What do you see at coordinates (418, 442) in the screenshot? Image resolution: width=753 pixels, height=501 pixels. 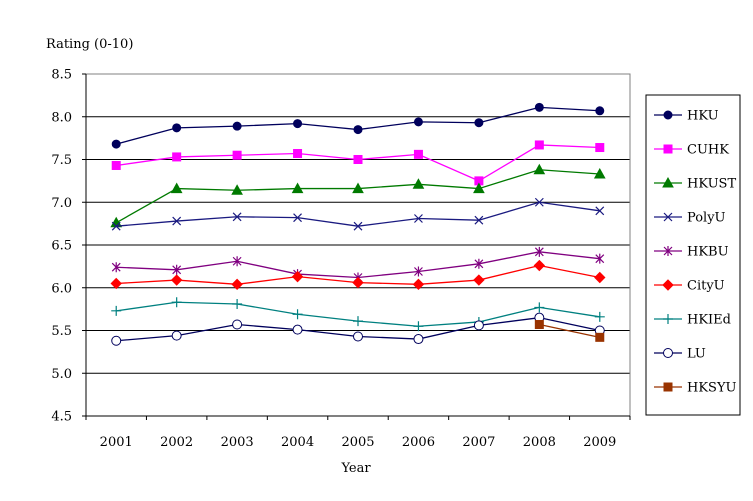 I see `x-tick-label: 2006` at bounding box center [418, 442].